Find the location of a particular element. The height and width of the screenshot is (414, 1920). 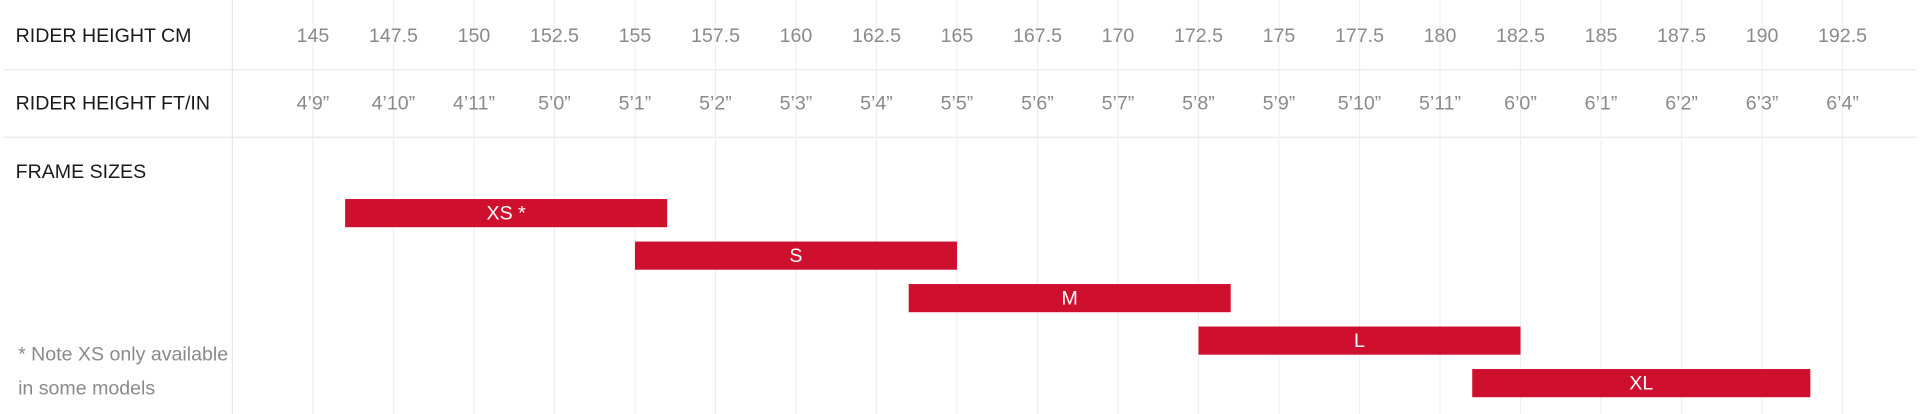

size-label: L is located at coordinates (1359, 341).